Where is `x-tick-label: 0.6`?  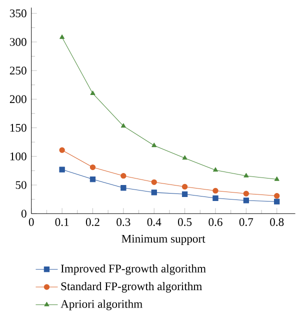
x-tick-label: 0.6 is located at coordinates (215, 222).